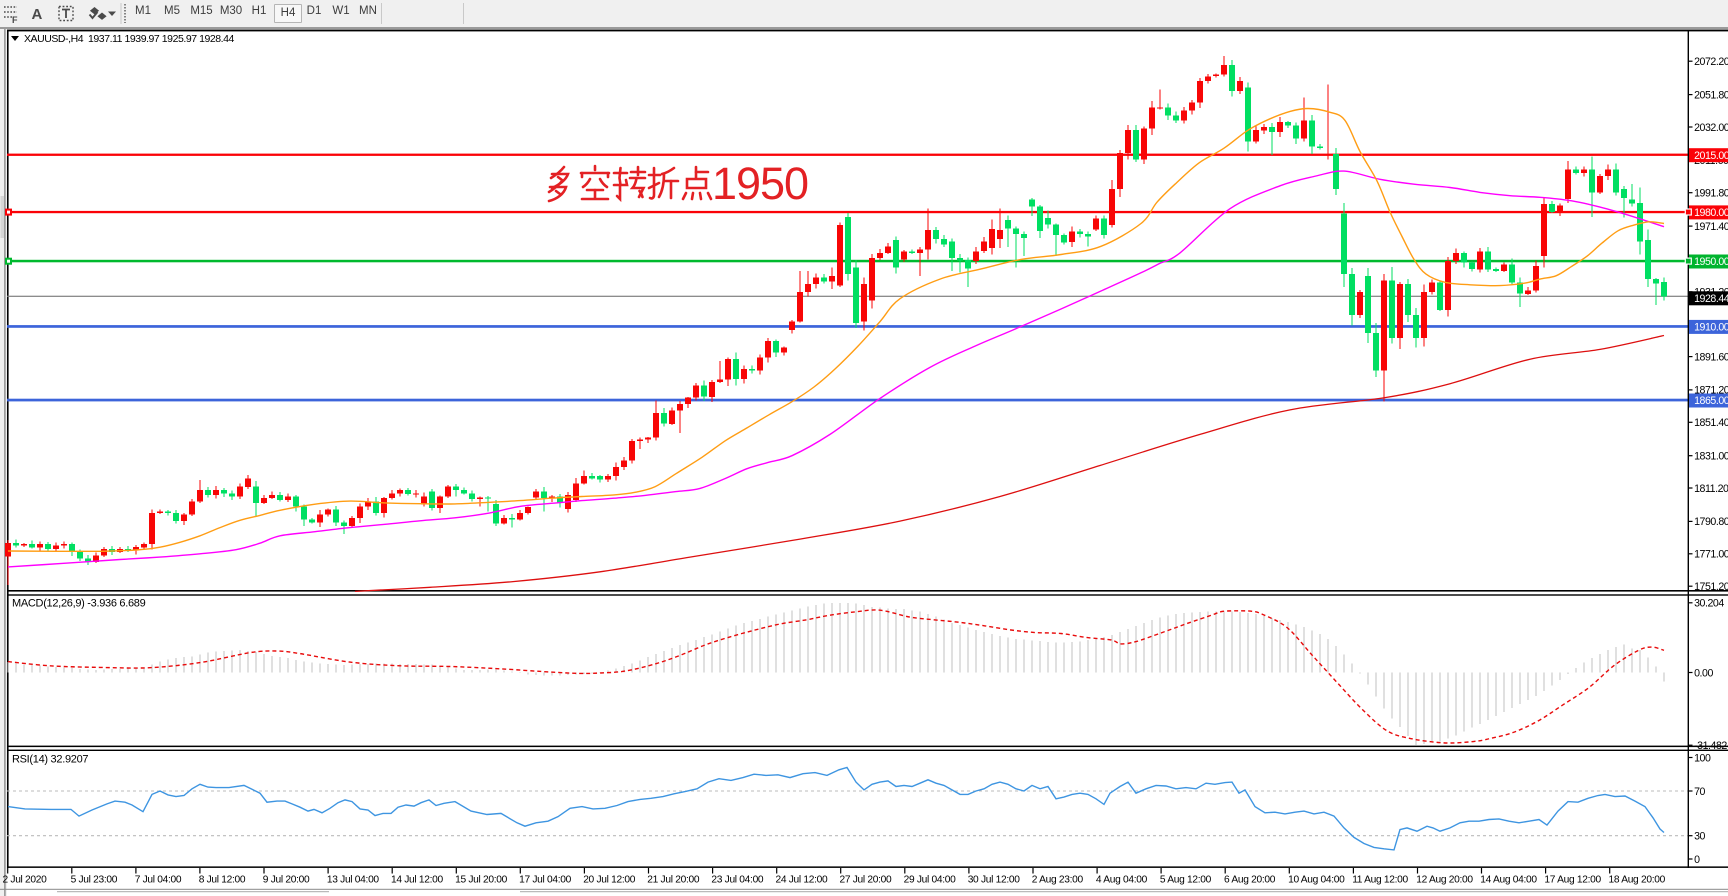 Image resolution: width=1728 pixels, height=896 pixels. What do you see at coordinates (417, 879) in the screenshot?
I see `svg-text: 14 Jul 12:00` at bounding box center [417, 879].